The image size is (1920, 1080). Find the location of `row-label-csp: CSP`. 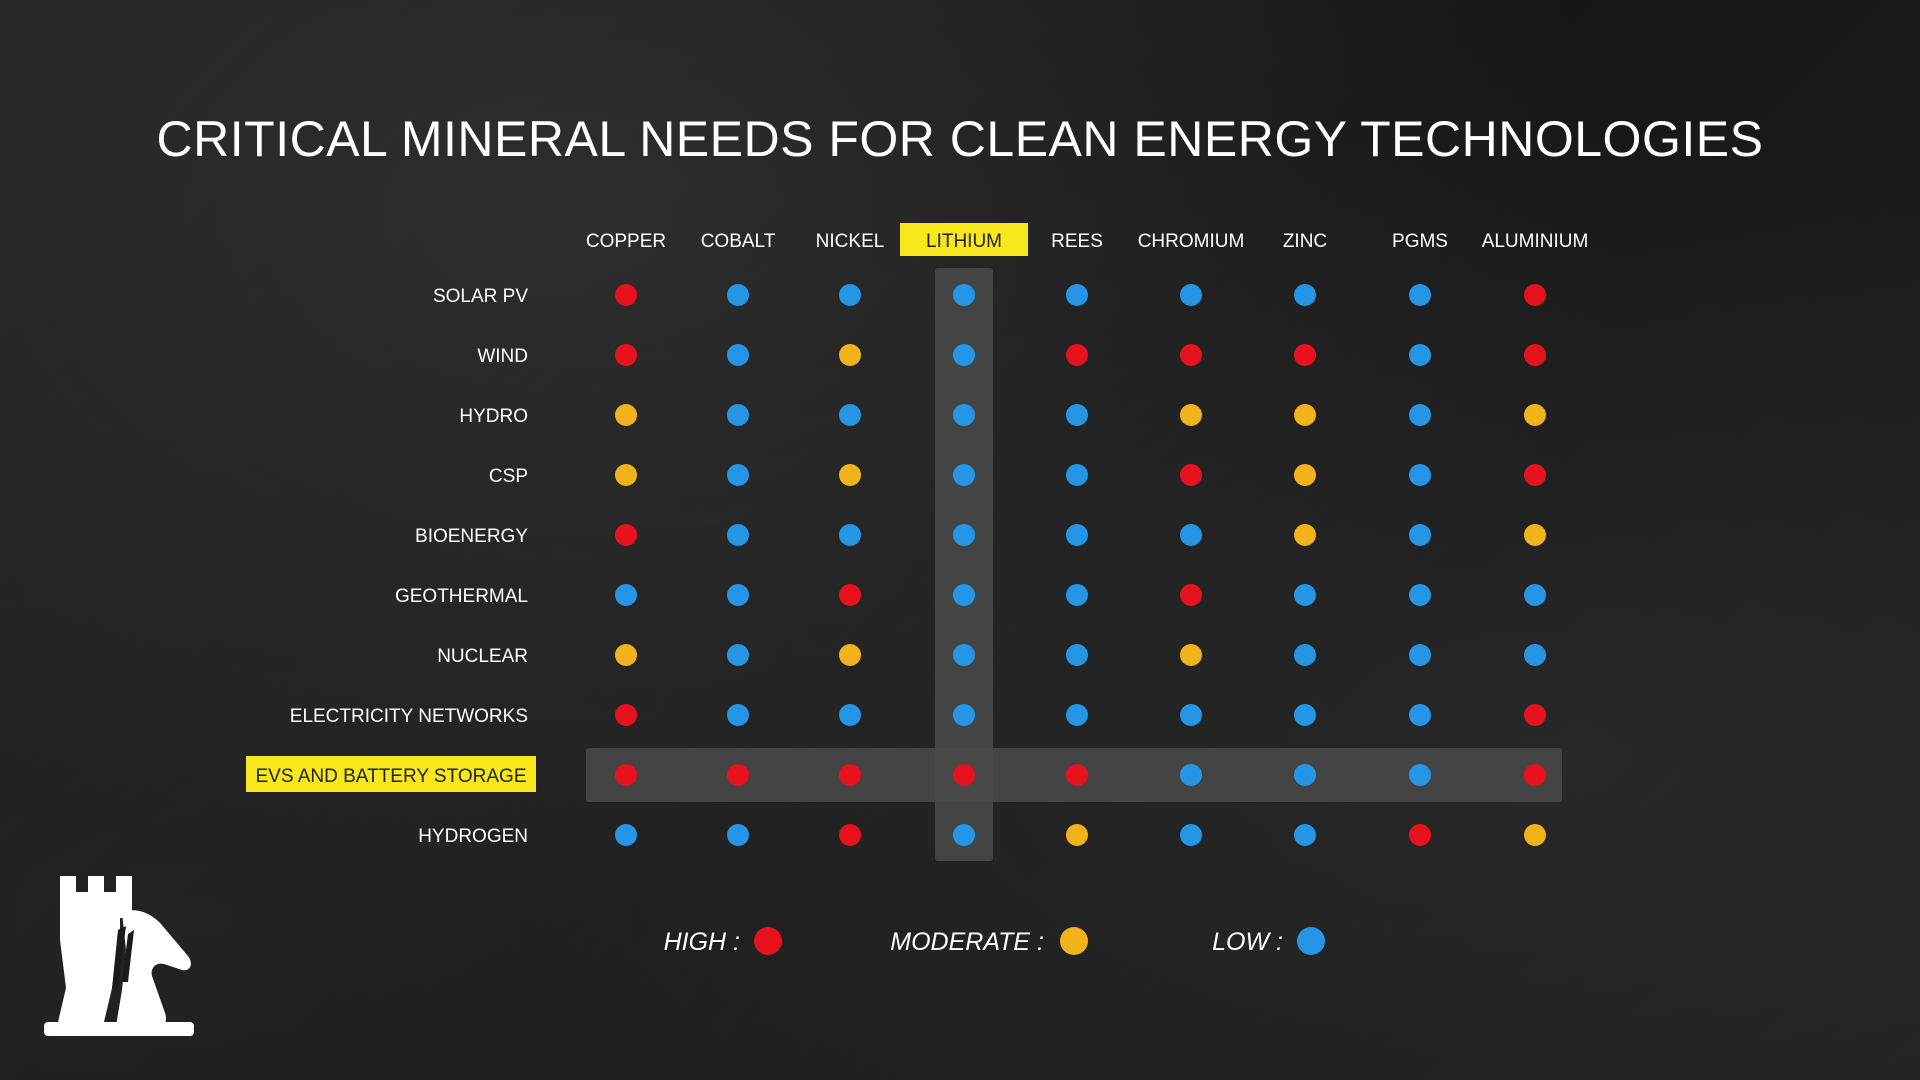

row-label-csp: CSP is located at coordinates (508, 476).